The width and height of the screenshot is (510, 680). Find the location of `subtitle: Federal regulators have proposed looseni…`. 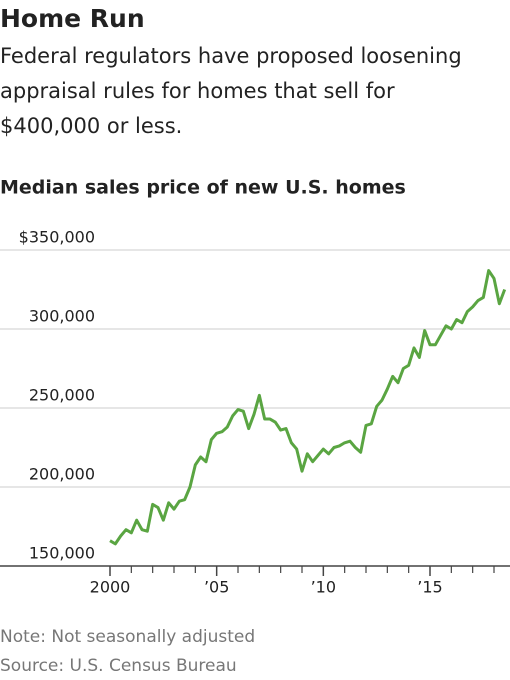

subtitle: Federal regulators have proposed looseni… is located at coordinates (231, 56).